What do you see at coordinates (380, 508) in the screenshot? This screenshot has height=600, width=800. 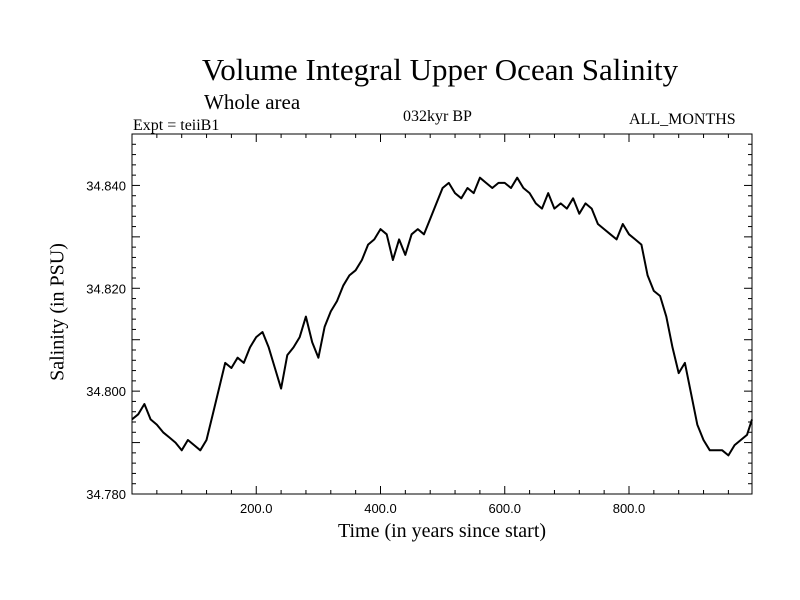 I see `x-tick-label: 400.0` at bounding box center [380, 508].